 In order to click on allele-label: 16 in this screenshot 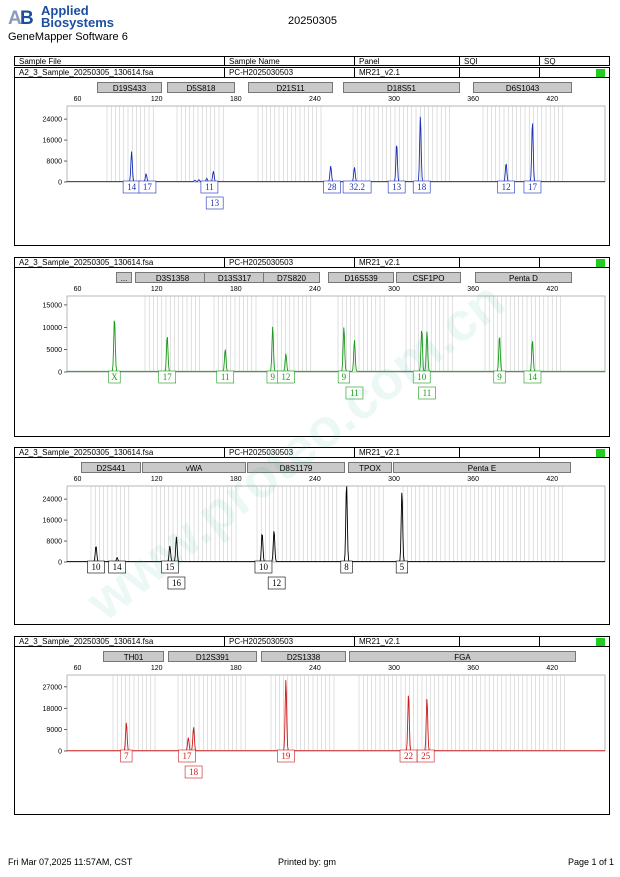, I will do `click(176, 583)`.